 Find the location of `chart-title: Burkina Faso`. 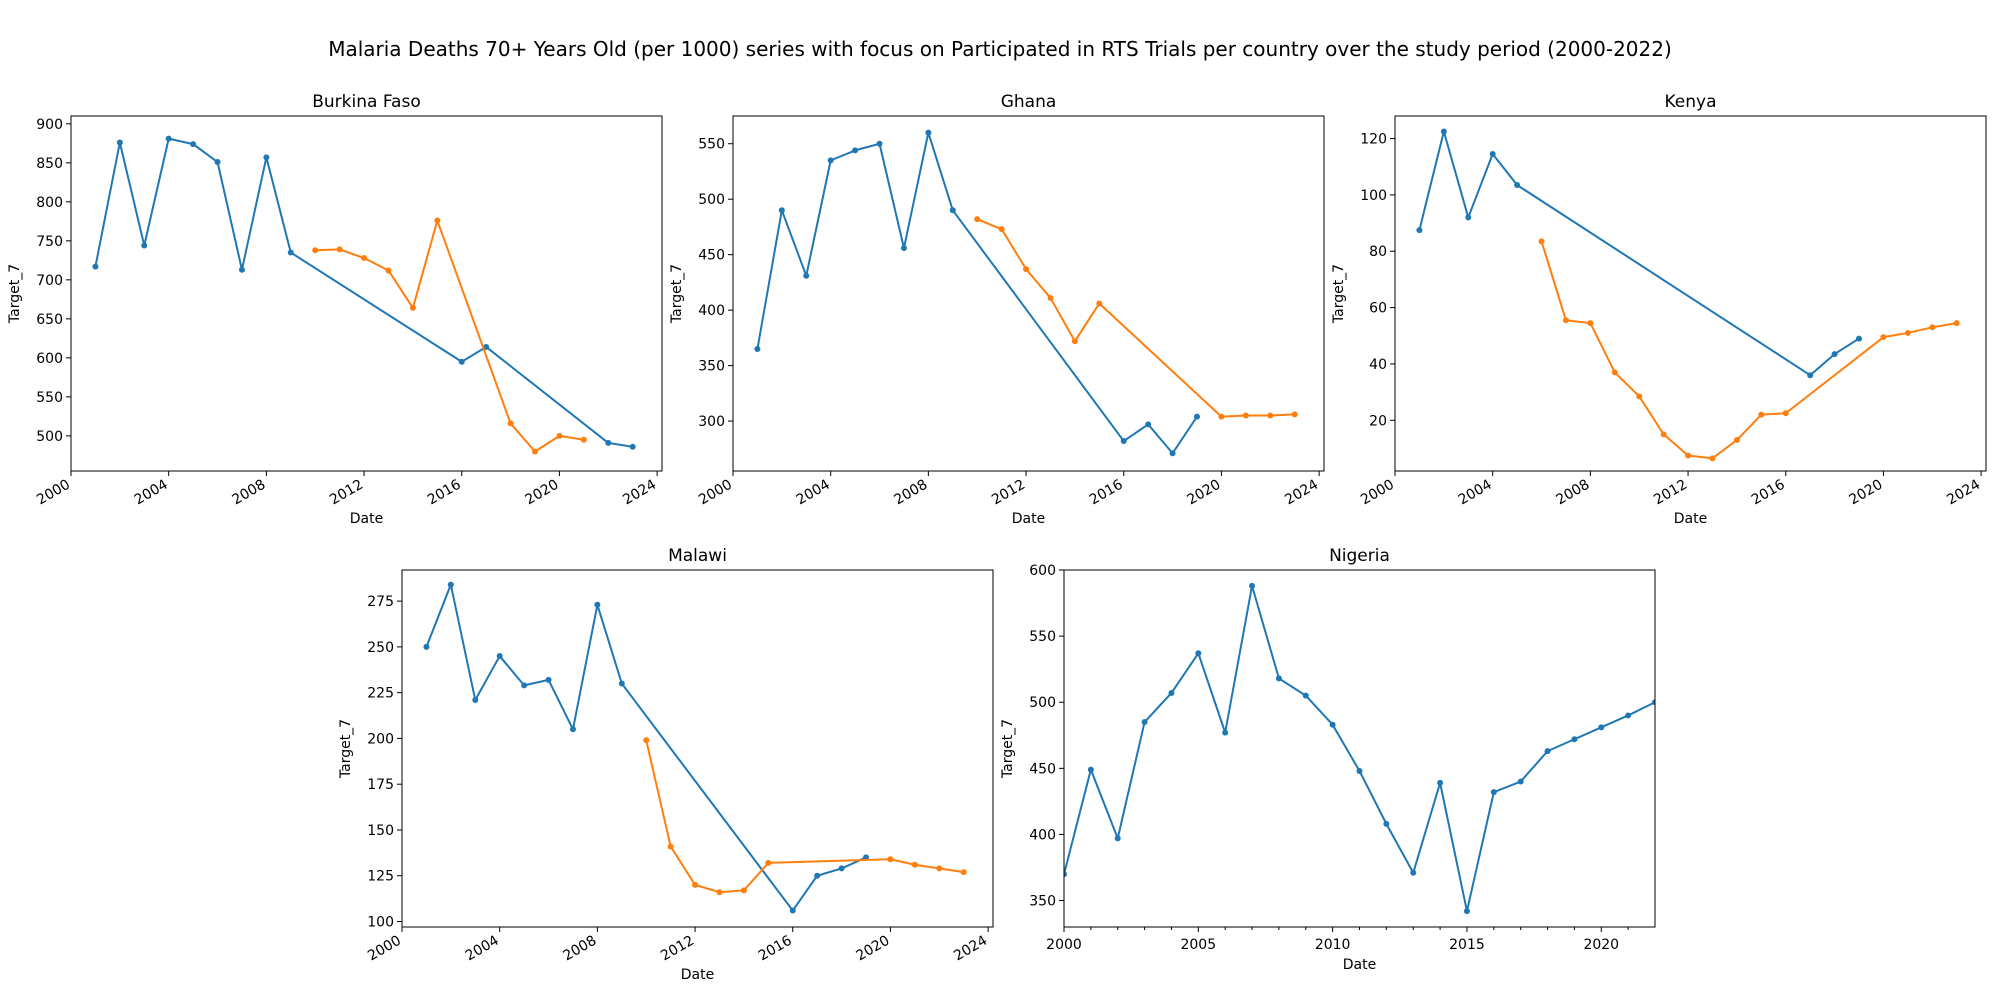

chart-title: Burkina Faso is located at coordinates (366, 102).